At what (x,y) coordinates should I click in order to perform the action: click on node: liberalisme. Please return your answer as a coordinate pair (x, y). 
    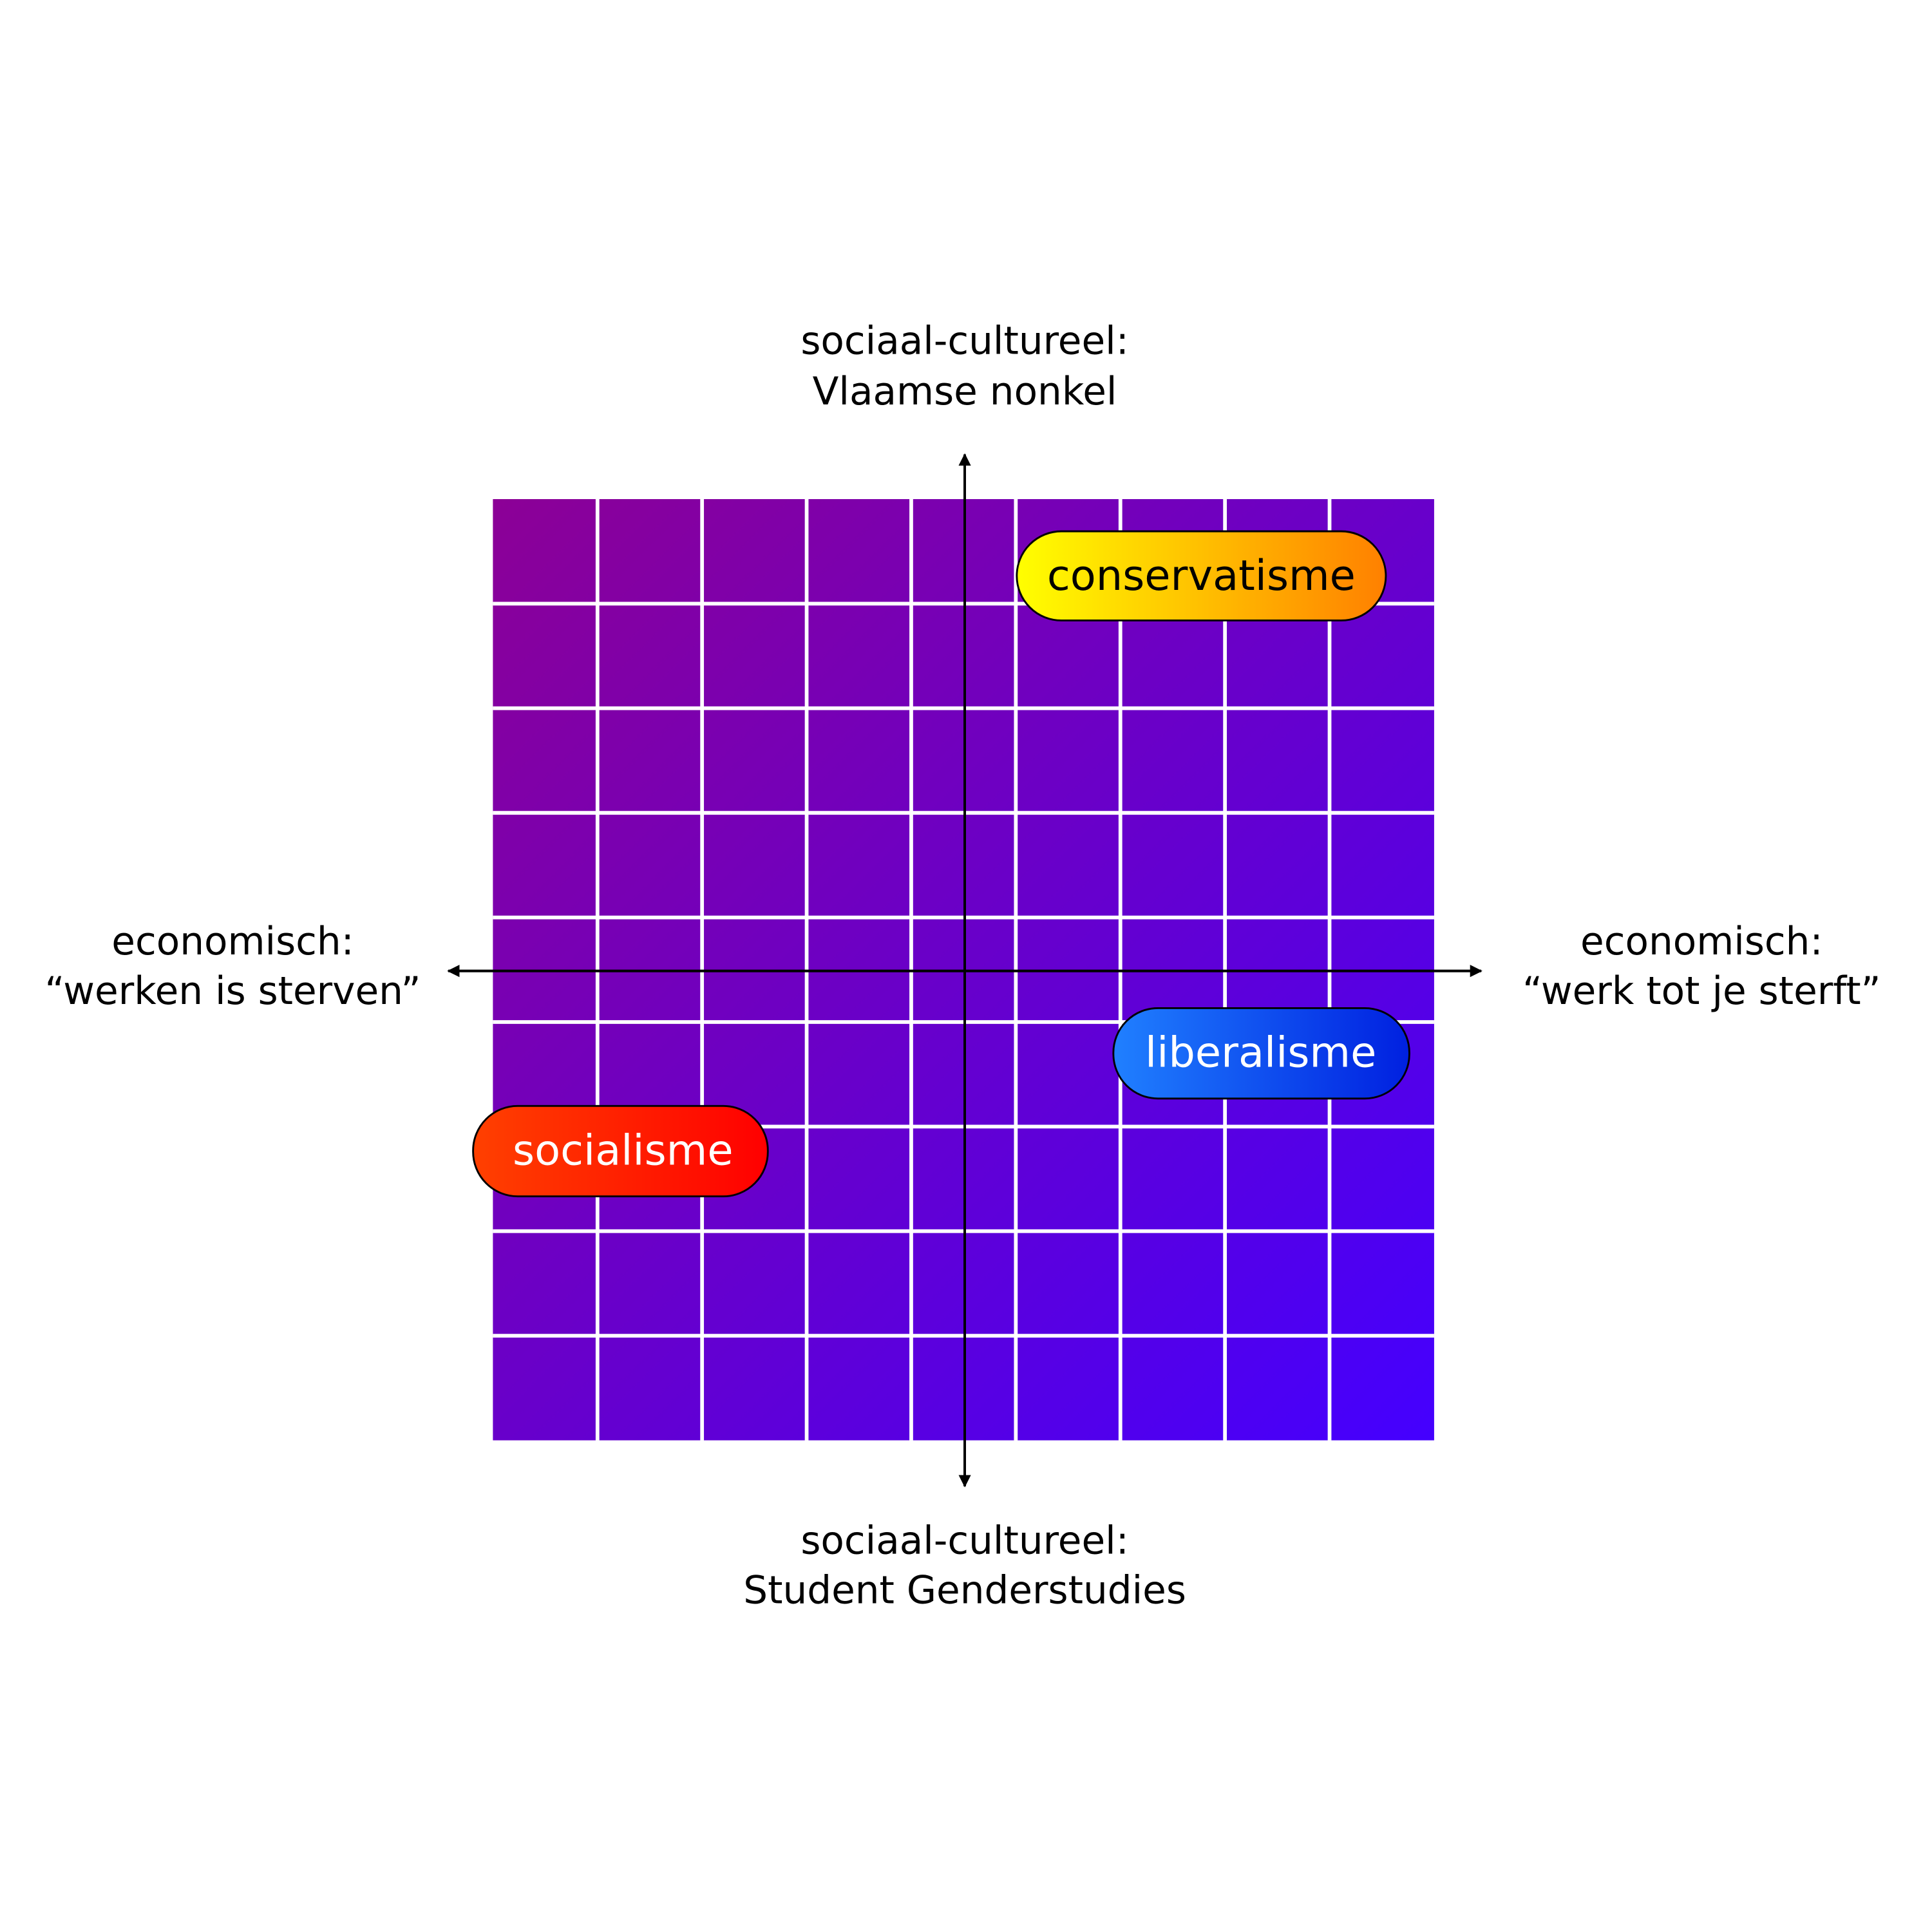
    Looking at the image, I should click on (1261, 1053).